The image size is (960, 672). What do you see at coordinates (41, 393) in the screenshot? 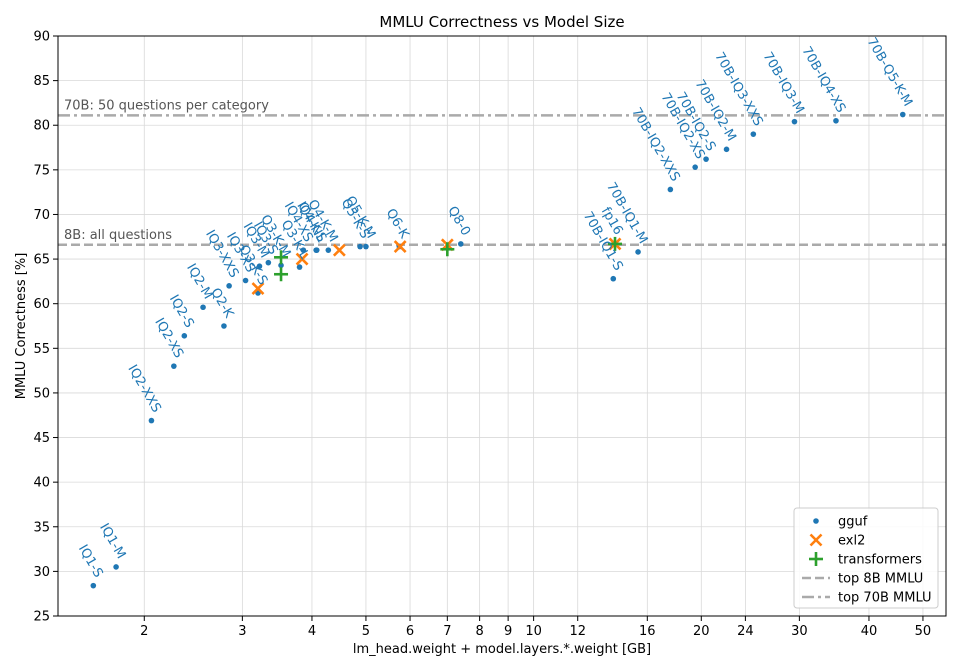
I see `y-tick-label: 50` at bounding box center [41, 393].